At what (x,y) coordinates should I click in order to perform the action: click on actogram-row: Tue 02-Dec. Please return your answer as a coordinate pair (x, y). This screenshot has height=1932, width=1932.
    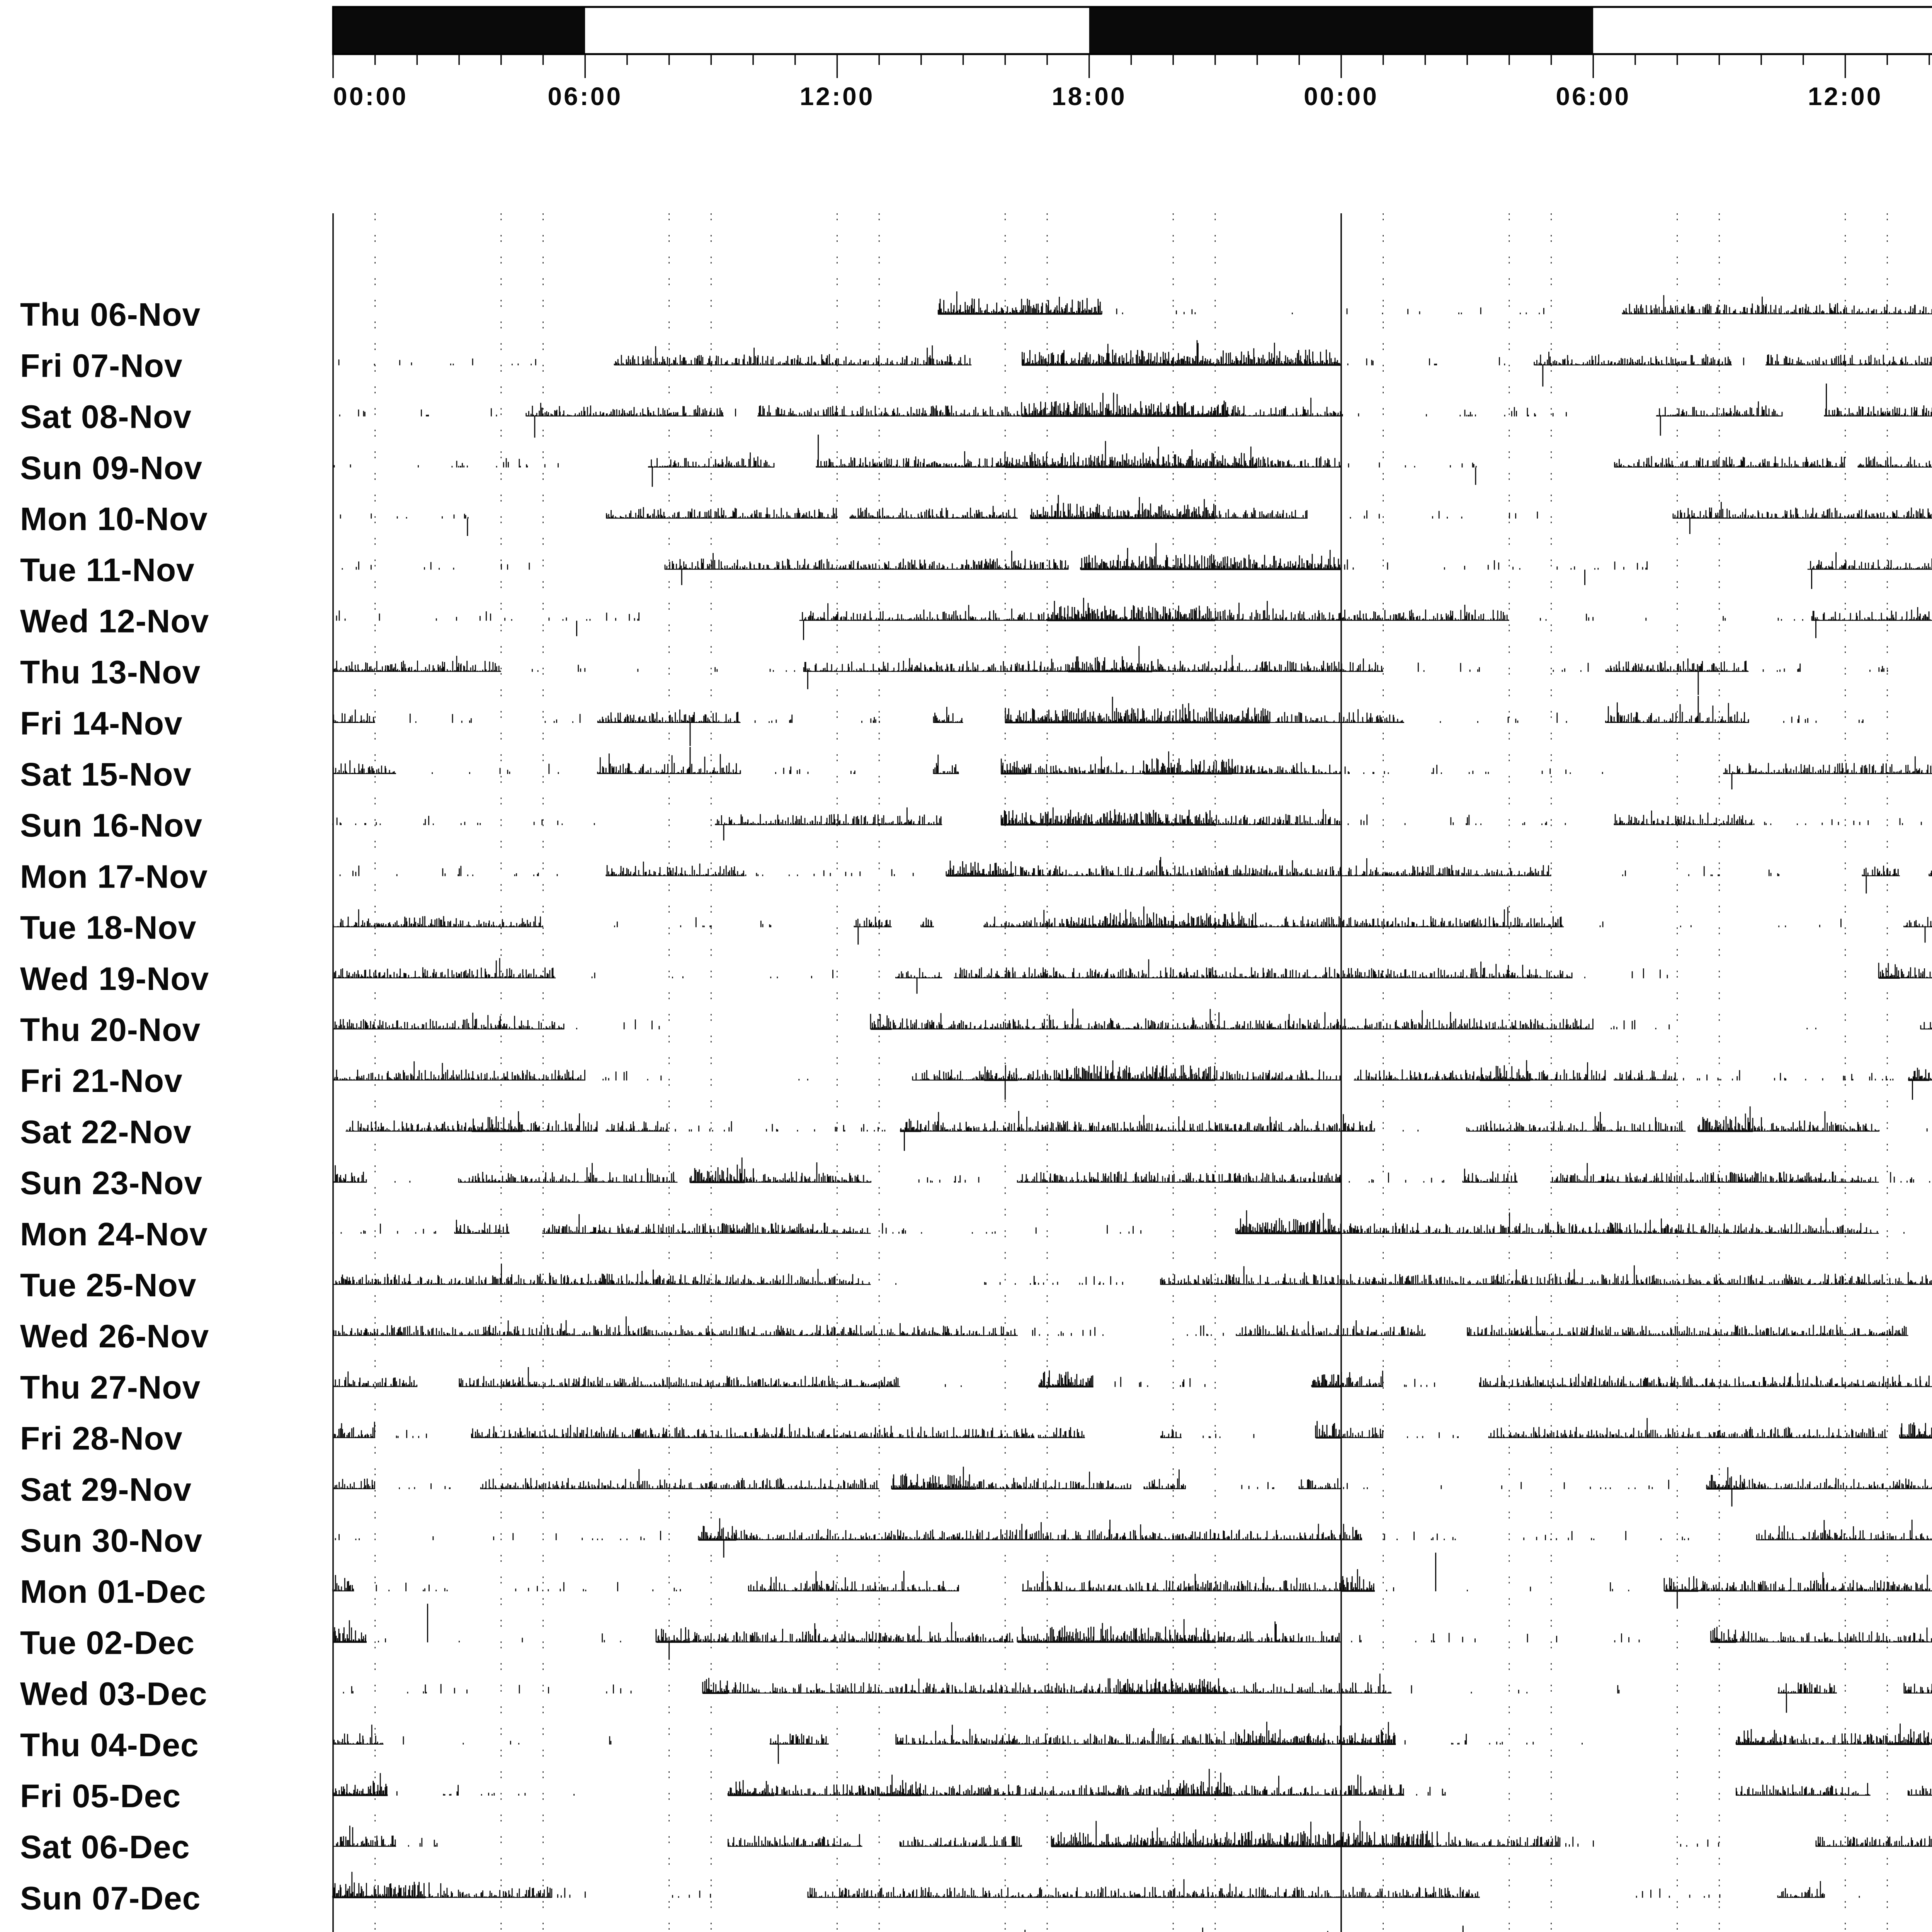
    Looking at the image, I should click on (976, 1632).